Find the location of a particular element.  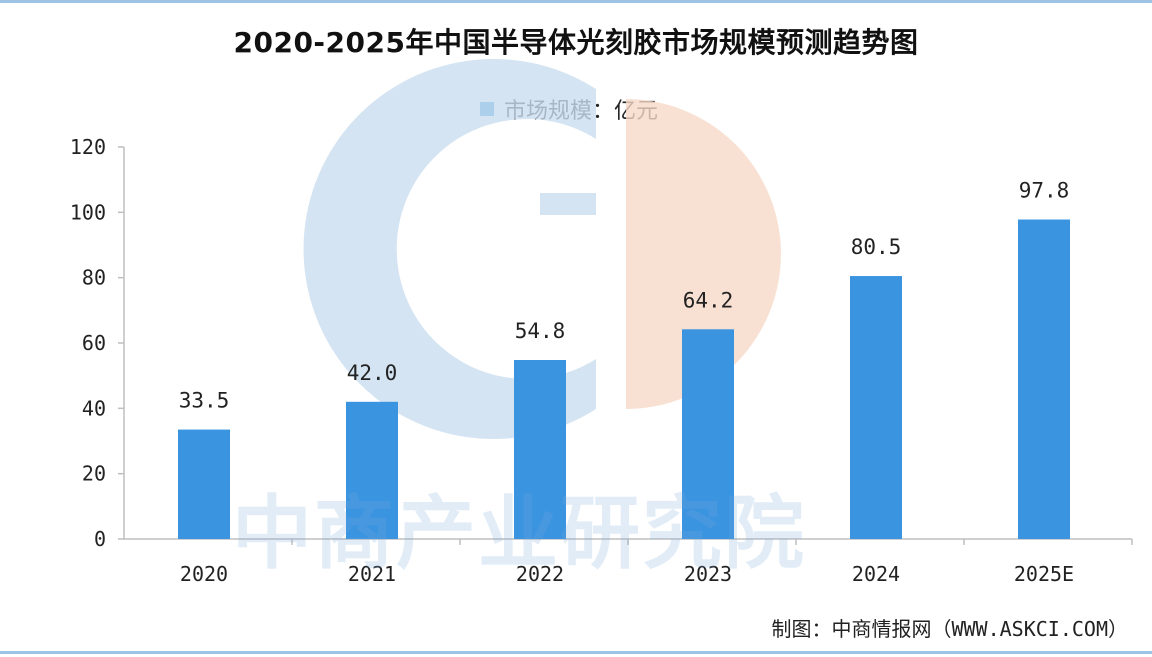

watermark-logo-orange-arc is located at coordinates (703, 254).